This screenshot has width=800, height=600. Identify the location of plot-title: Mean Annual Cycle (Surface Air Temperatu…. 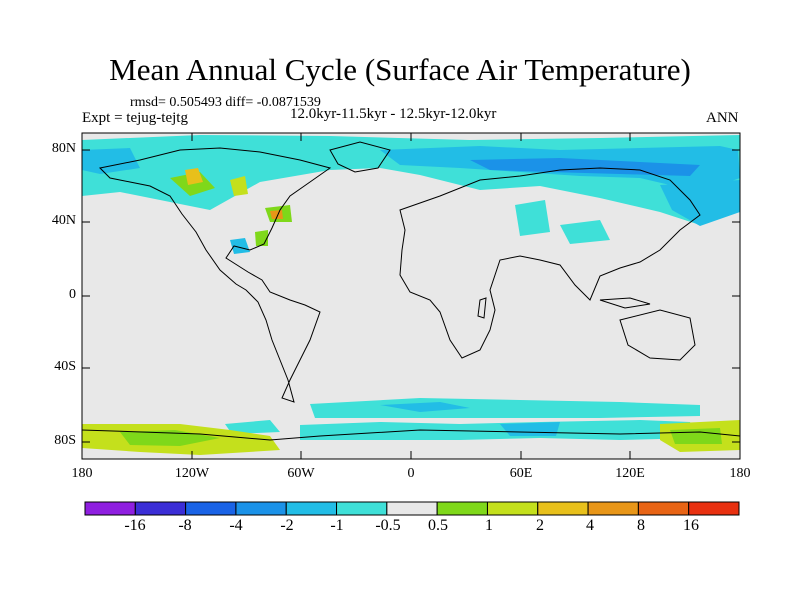
(400, 69).